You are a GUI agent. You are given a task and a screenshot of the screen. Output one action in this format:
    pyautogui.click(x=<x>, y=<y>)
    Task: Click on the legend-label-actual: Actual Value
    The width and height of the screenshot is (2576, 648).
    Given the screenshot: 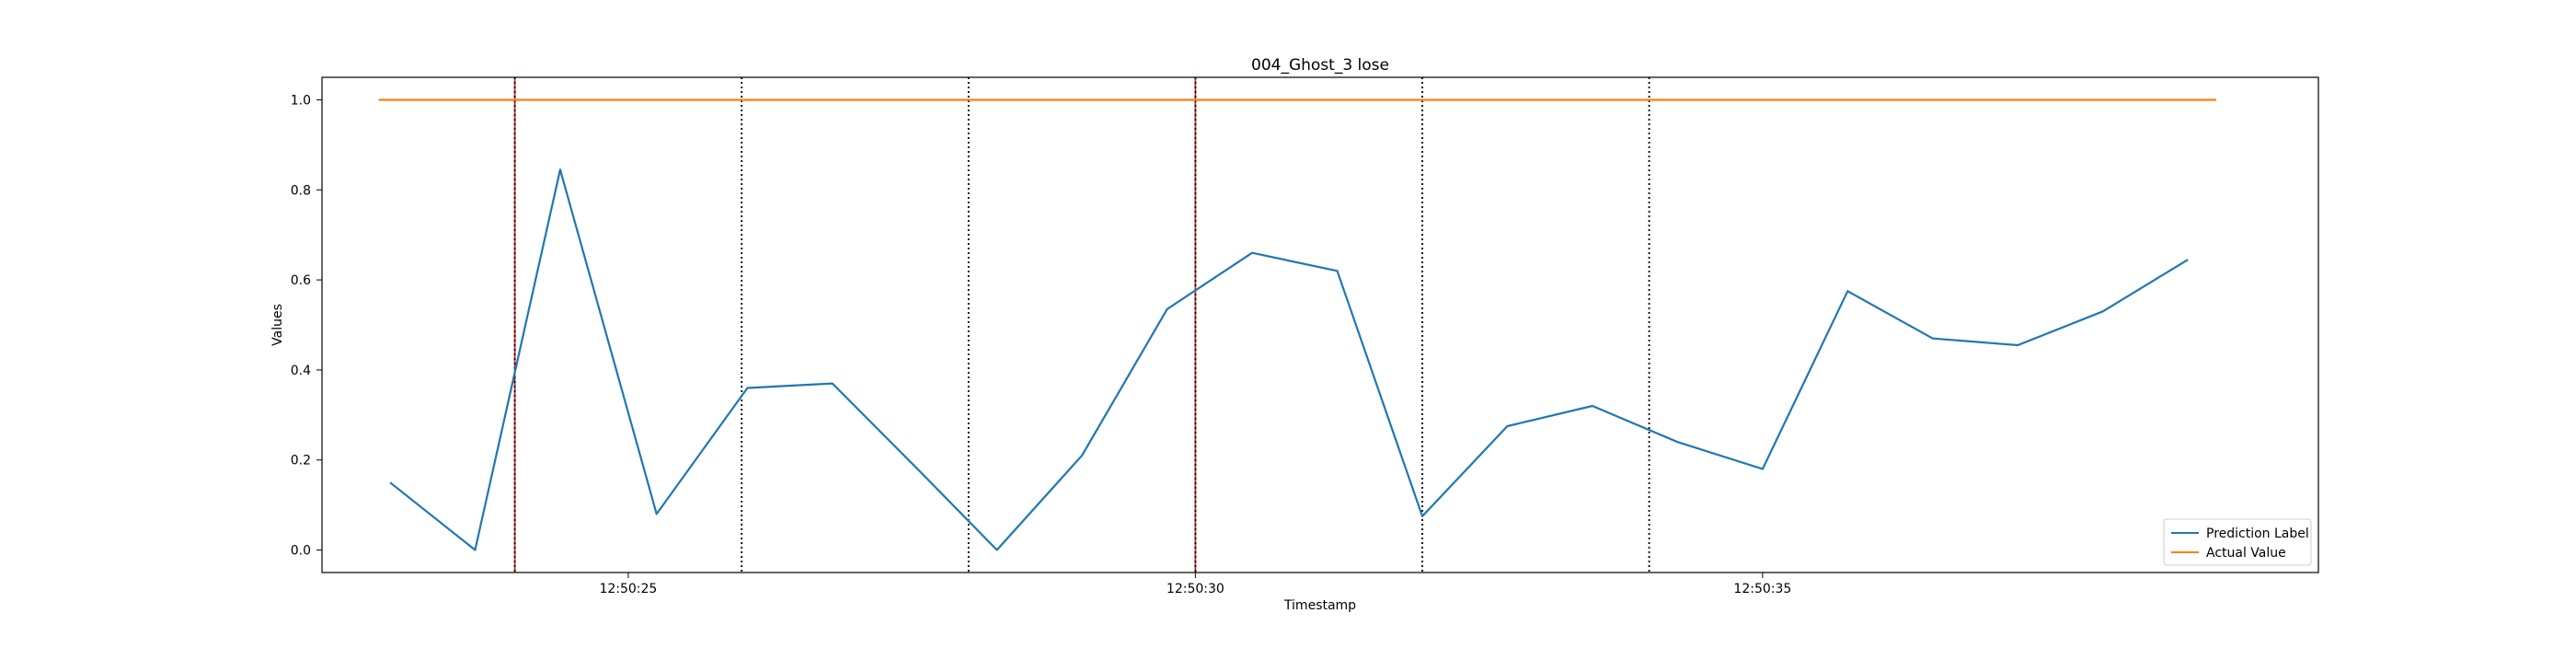 What is the action you would take?
    pyautogui.click(x=2246, y=553)
    